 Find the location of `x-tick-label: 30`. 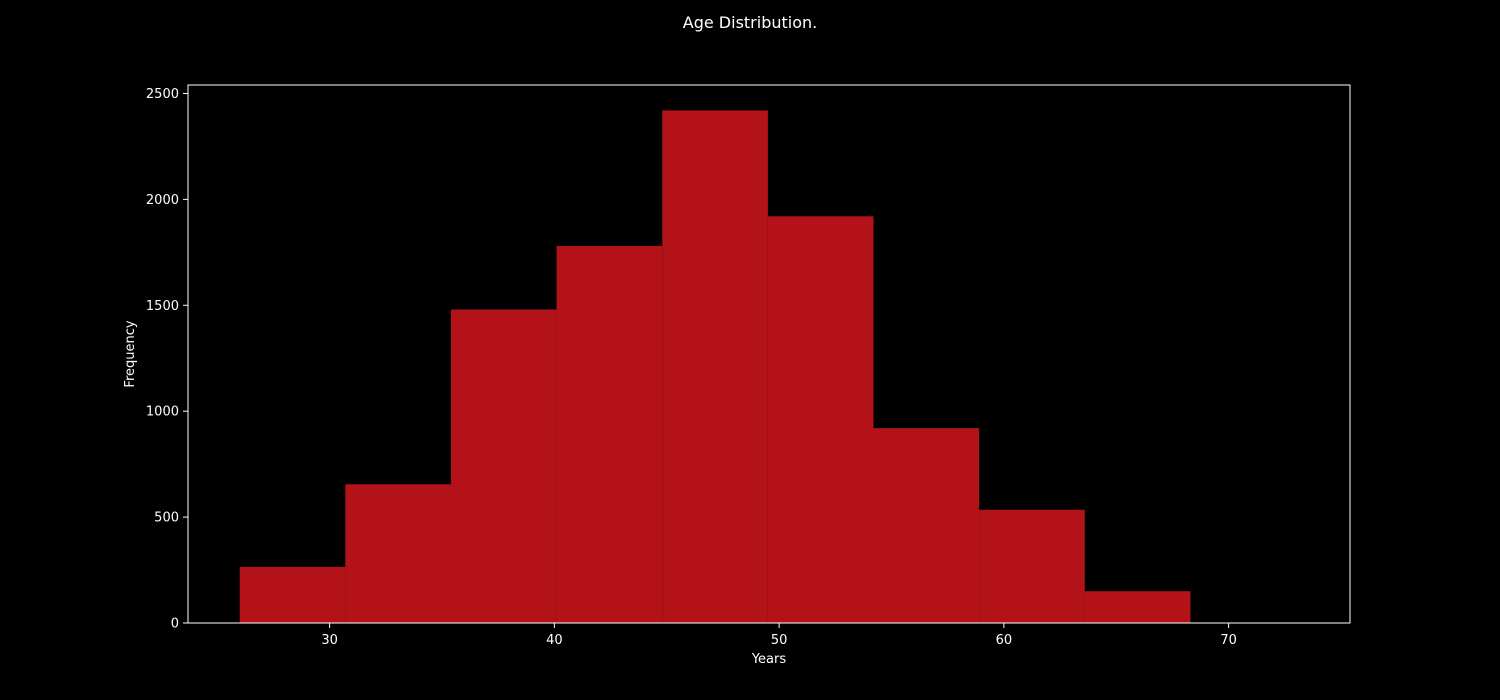

x-tick-label: 30 is located at coordinates (329, 640).